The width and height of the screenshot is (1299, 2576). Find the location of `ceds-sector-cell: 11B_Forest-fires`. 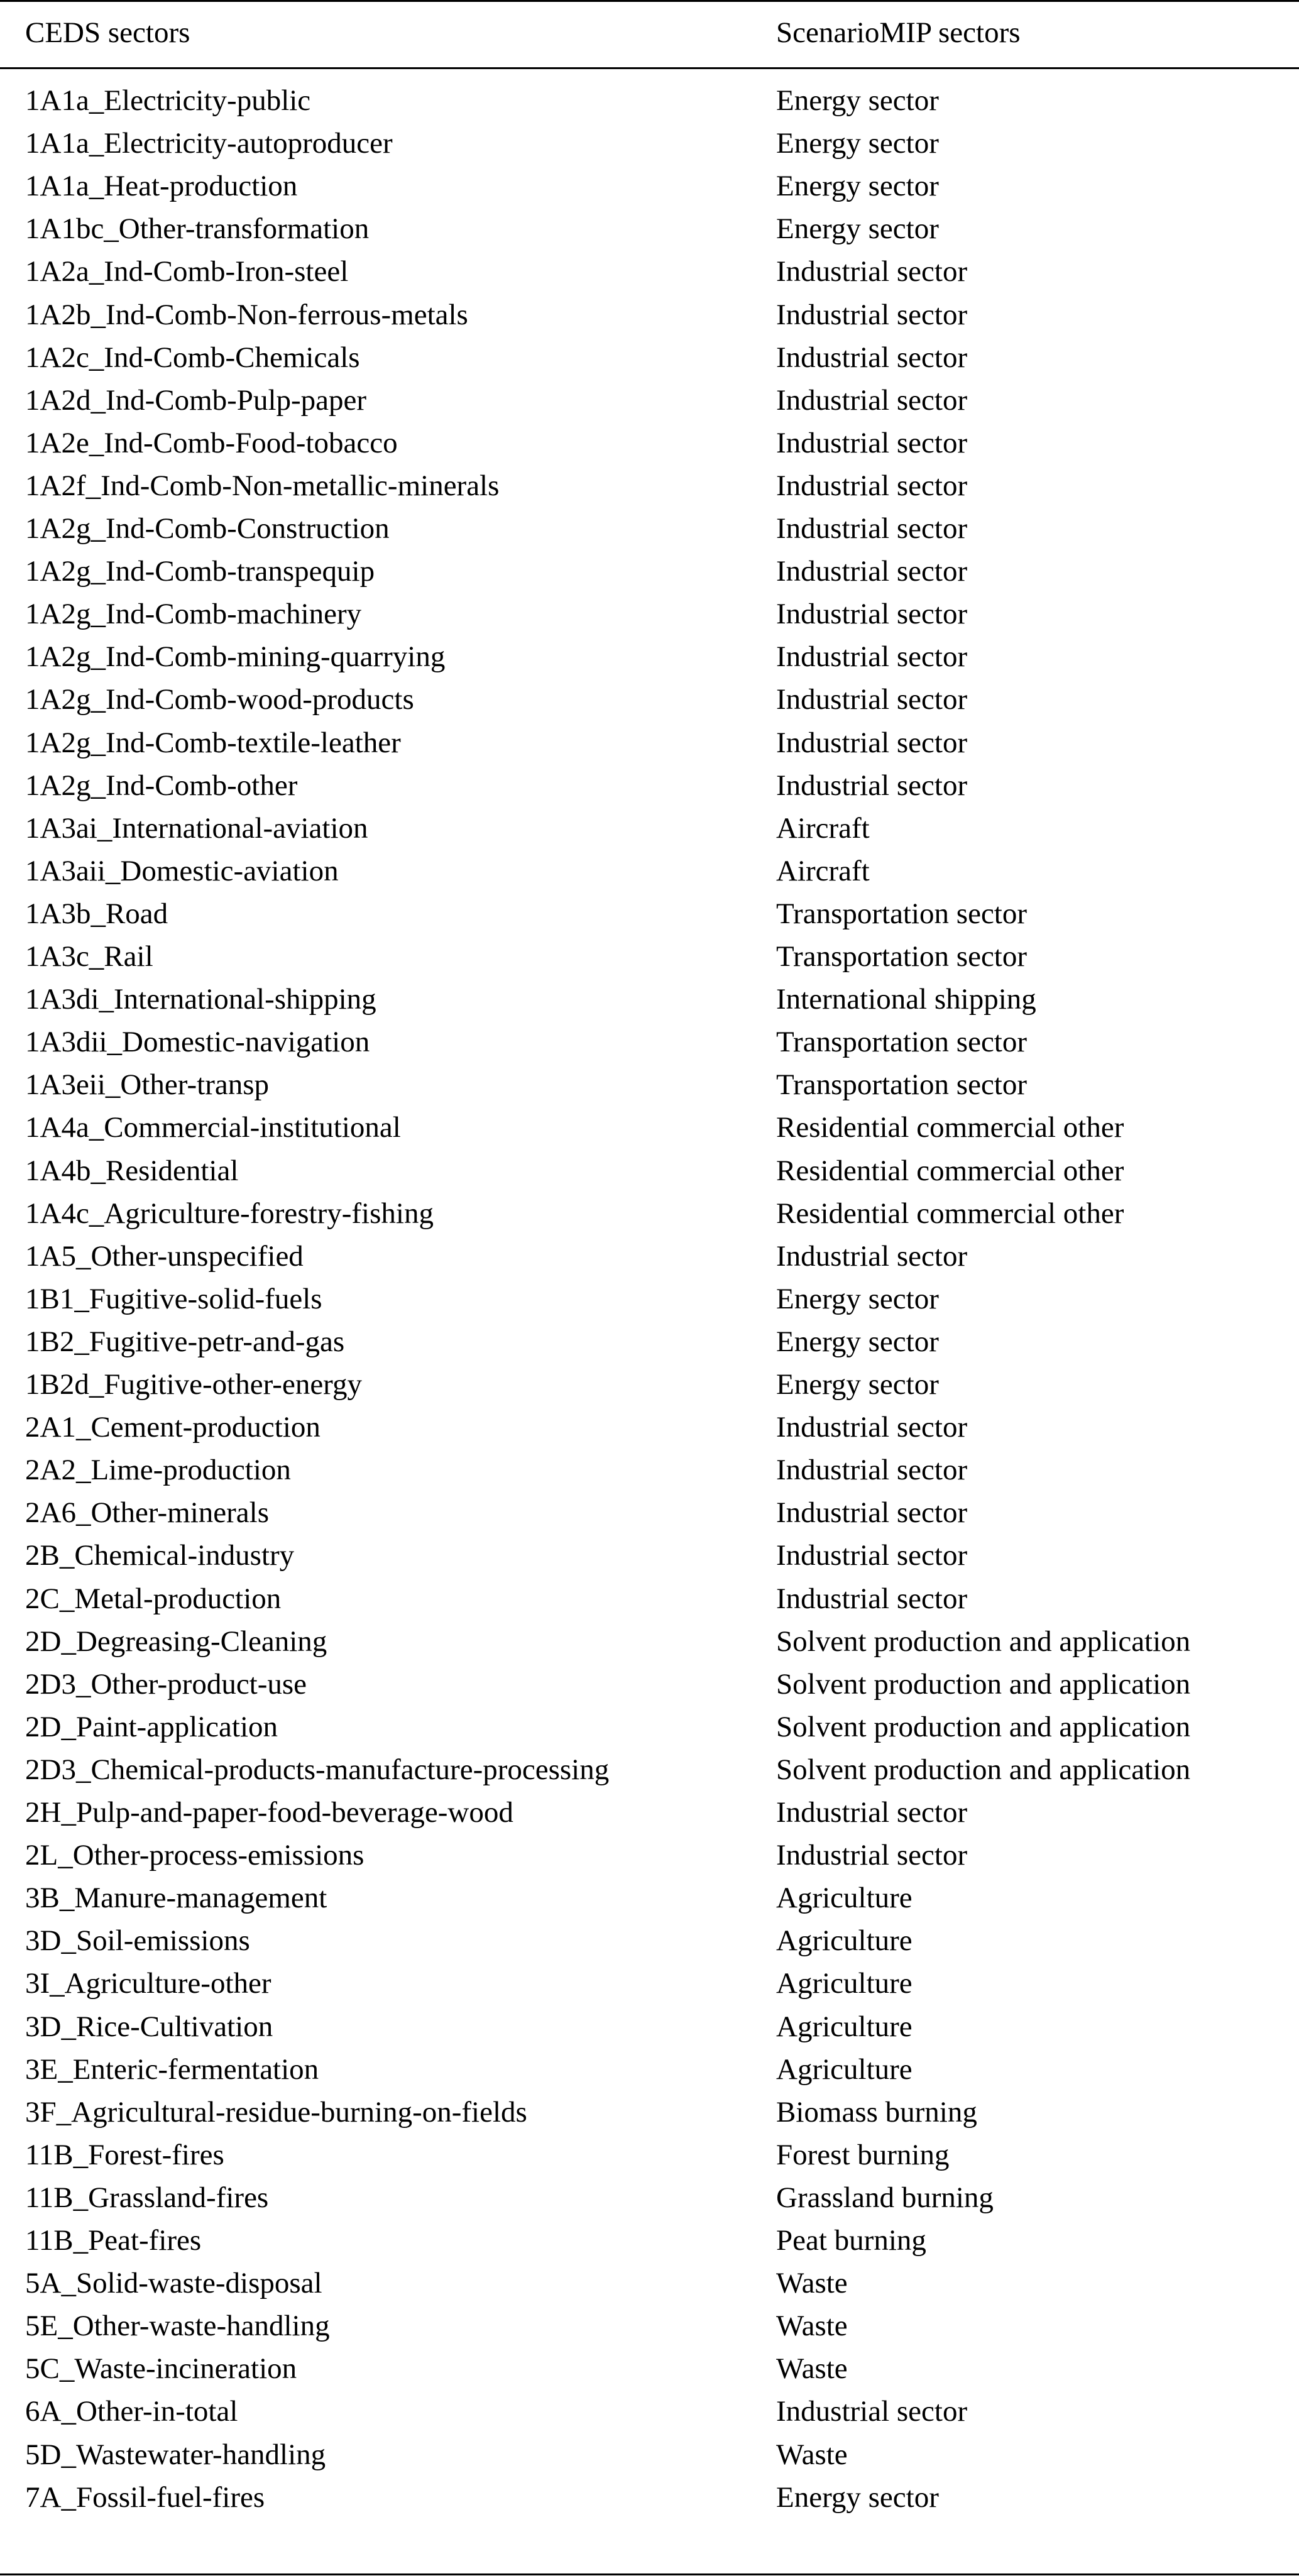

ceds-sector-cell: 11B_Forest-fires is located at coordinates (124, 2154).